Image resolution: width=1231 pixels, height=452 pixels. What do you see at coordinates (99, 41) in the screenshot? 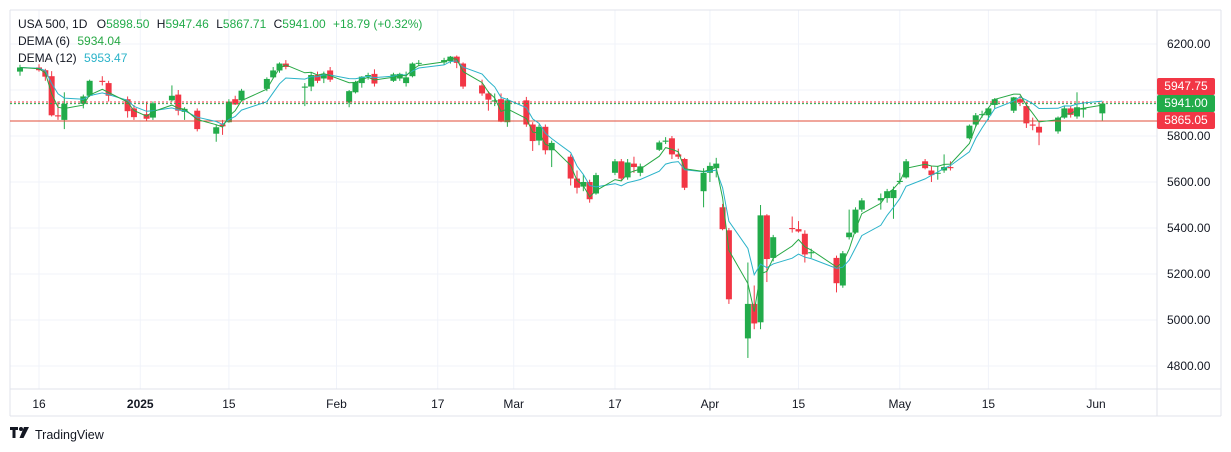
I see `dema6-value: 5934.04` at bounding box center [99, 41].